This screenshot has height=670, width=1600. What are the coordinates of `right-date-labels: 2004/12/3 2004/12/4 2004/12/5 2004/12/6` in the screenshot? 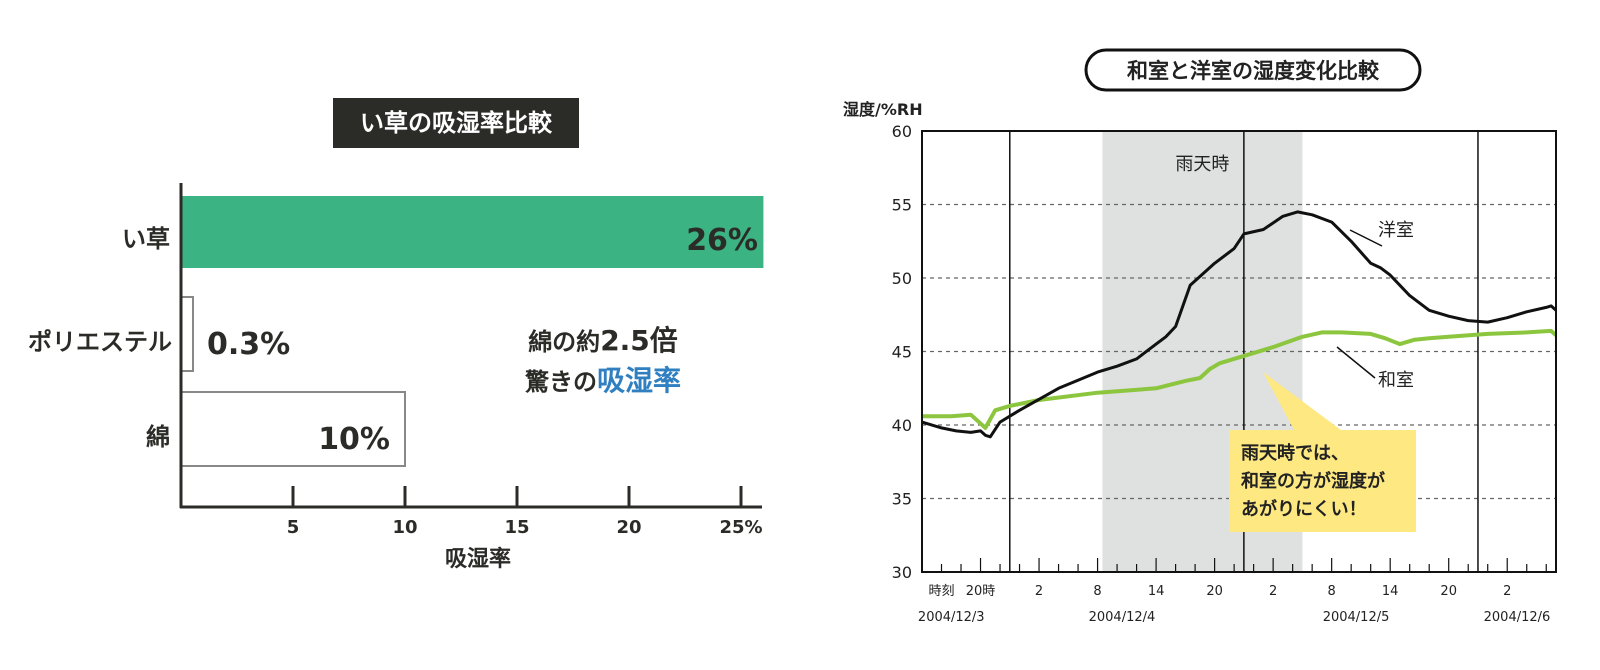 It's located at (1234, 617).